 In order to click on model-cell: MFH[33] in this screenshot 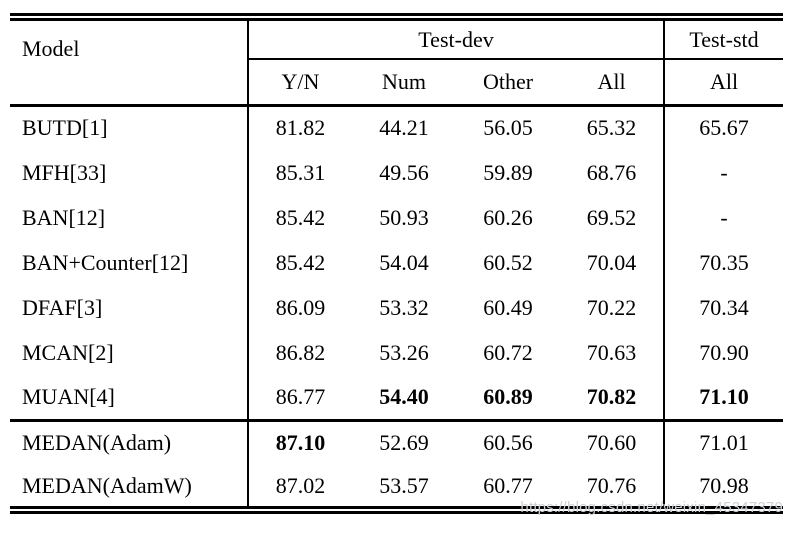, I will do `click(129, 172)`.